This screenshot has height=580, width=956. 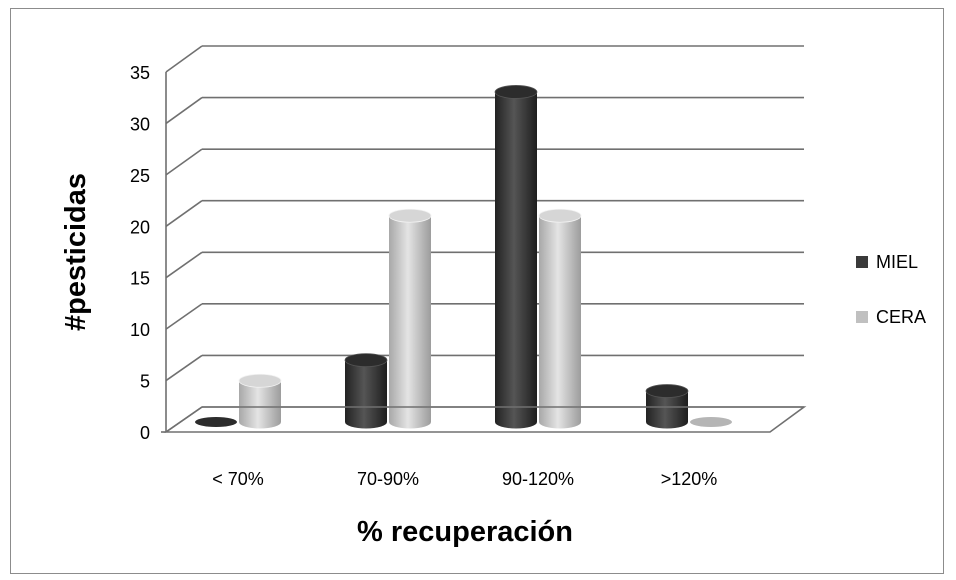 What do you see at coordinates (485, 419) in the screenshot?
I see `floor` at bounding box center [485, 419].